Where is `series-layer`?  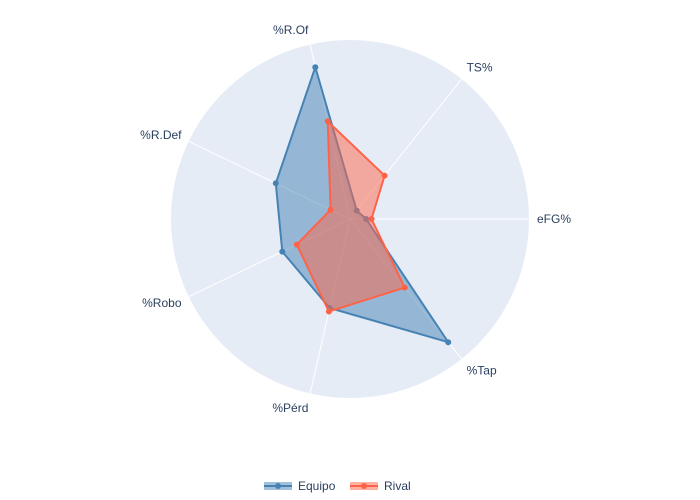 series-layer is located at coordinates (362, 205).